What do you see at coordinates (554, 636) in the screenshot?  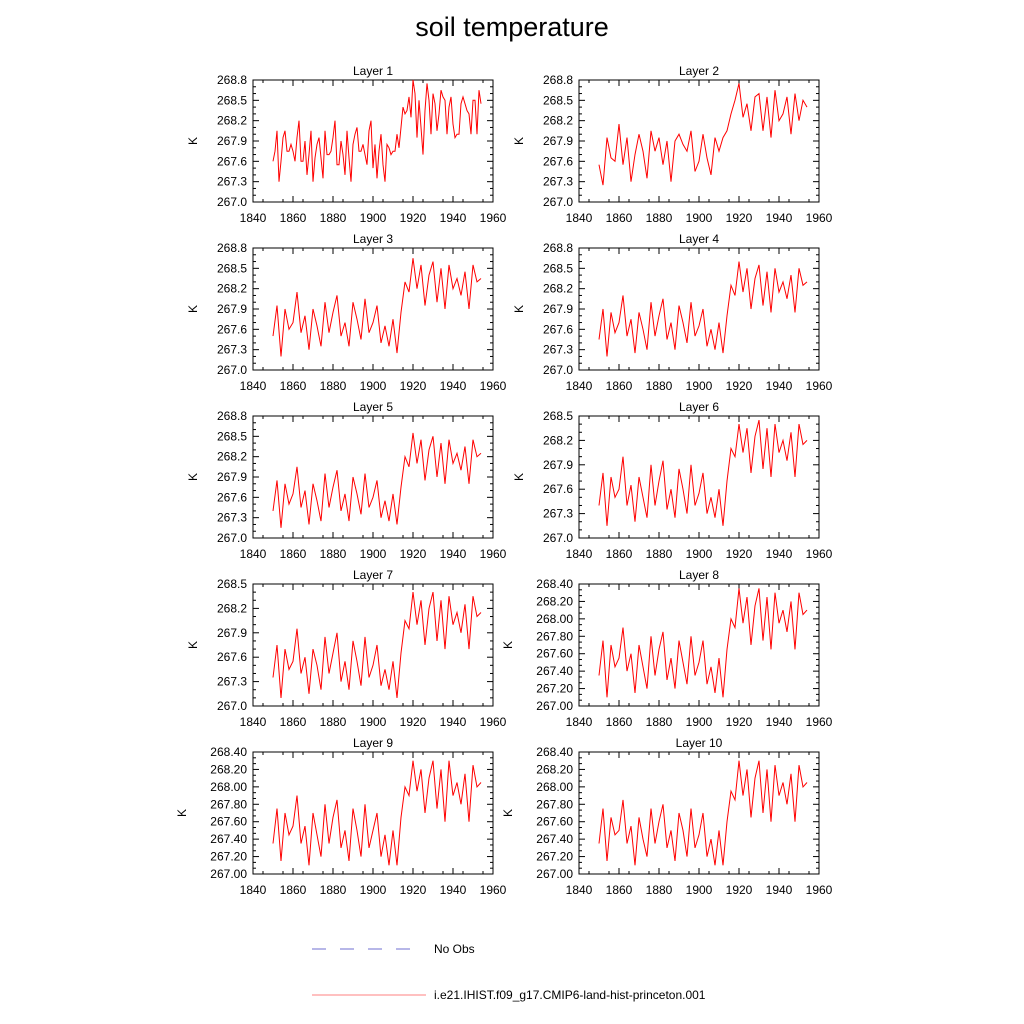 I see `y-tick-label: 267.80` at bounding box center [554, 636].